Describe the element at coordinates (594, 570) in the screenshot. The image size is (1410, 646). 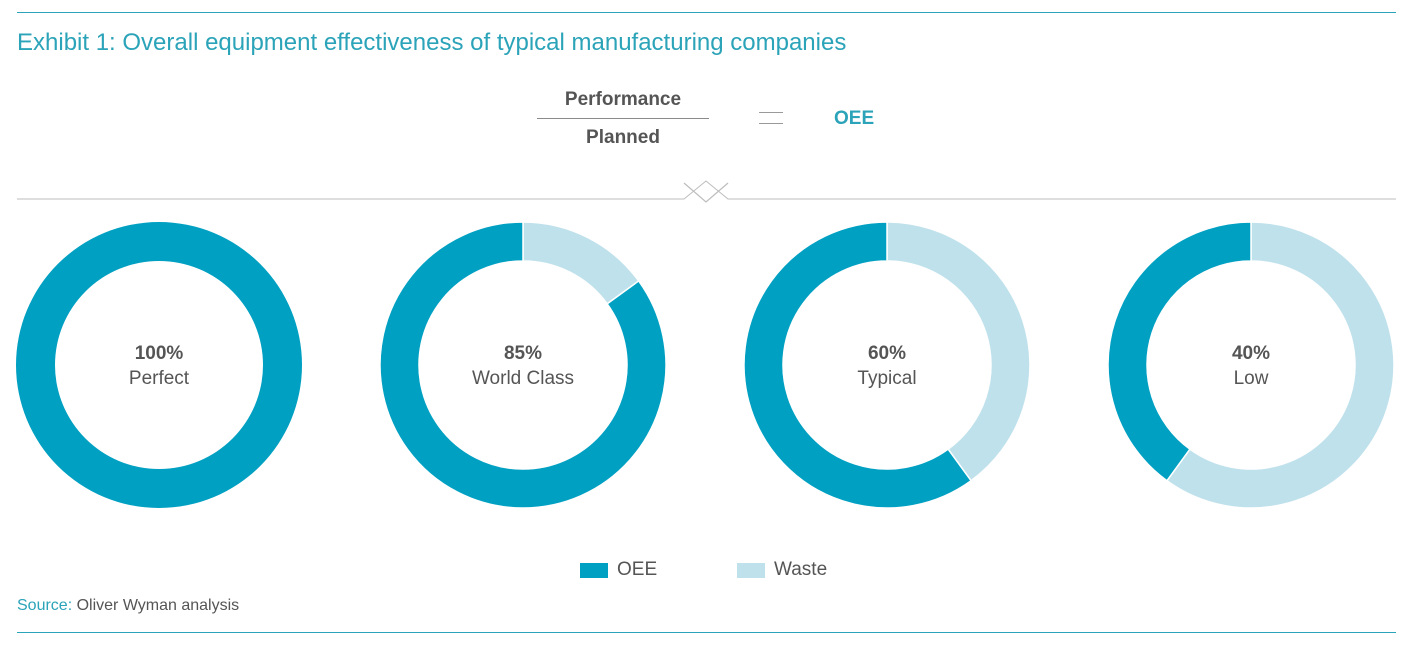
I see `legend-swatch-oee` at that location.